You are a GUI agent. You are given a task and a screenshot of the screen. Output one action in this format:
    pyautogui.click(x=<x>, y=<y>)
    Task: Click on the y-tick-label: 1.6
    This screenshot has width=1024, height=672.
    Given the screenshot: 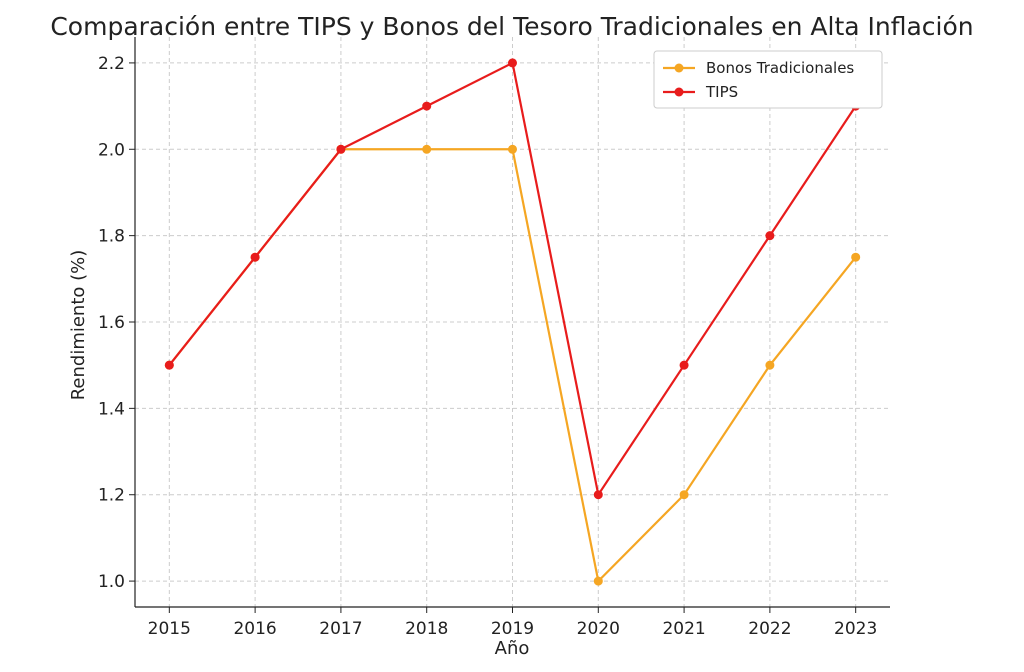 What is the action you would take?
    pyautogui.click(x=111, y=323)
    